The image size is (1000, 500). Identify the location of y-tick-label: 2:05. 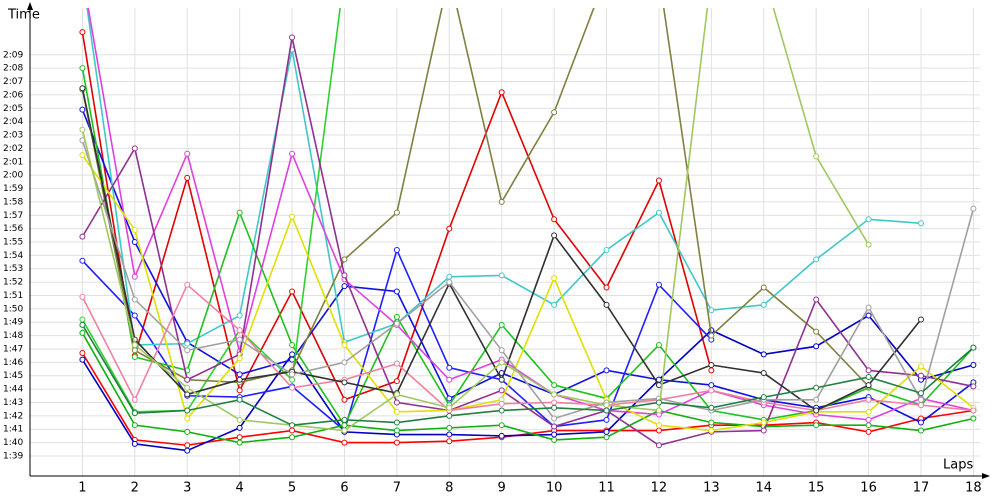
(13, 109).